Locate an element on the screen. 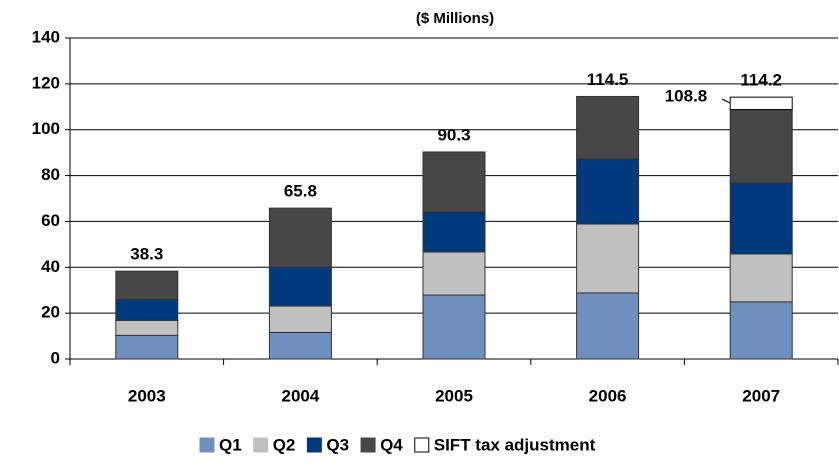  total-label: 114.5 is located at coordinates (608, 79).